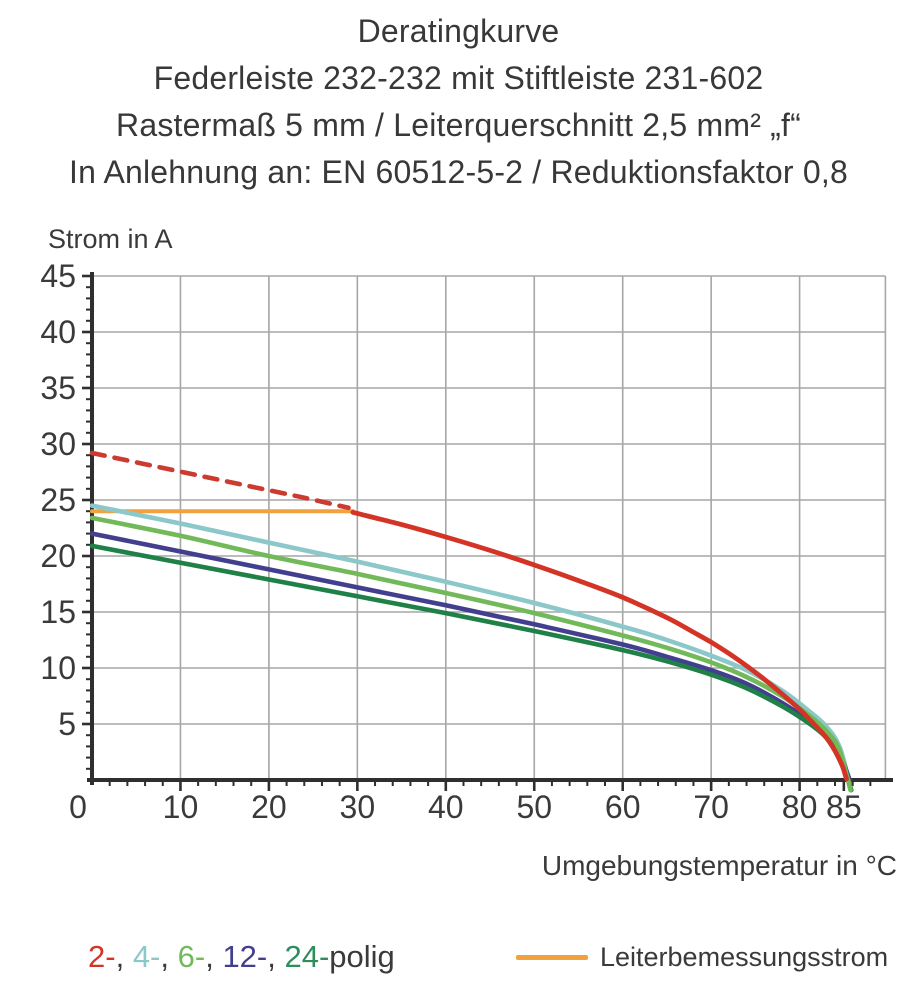 This screenshot has width=917, height=1000. Describe the element at coordinates (58, 500) in the screenshot. I see `y-tick-label: 25` at that location.